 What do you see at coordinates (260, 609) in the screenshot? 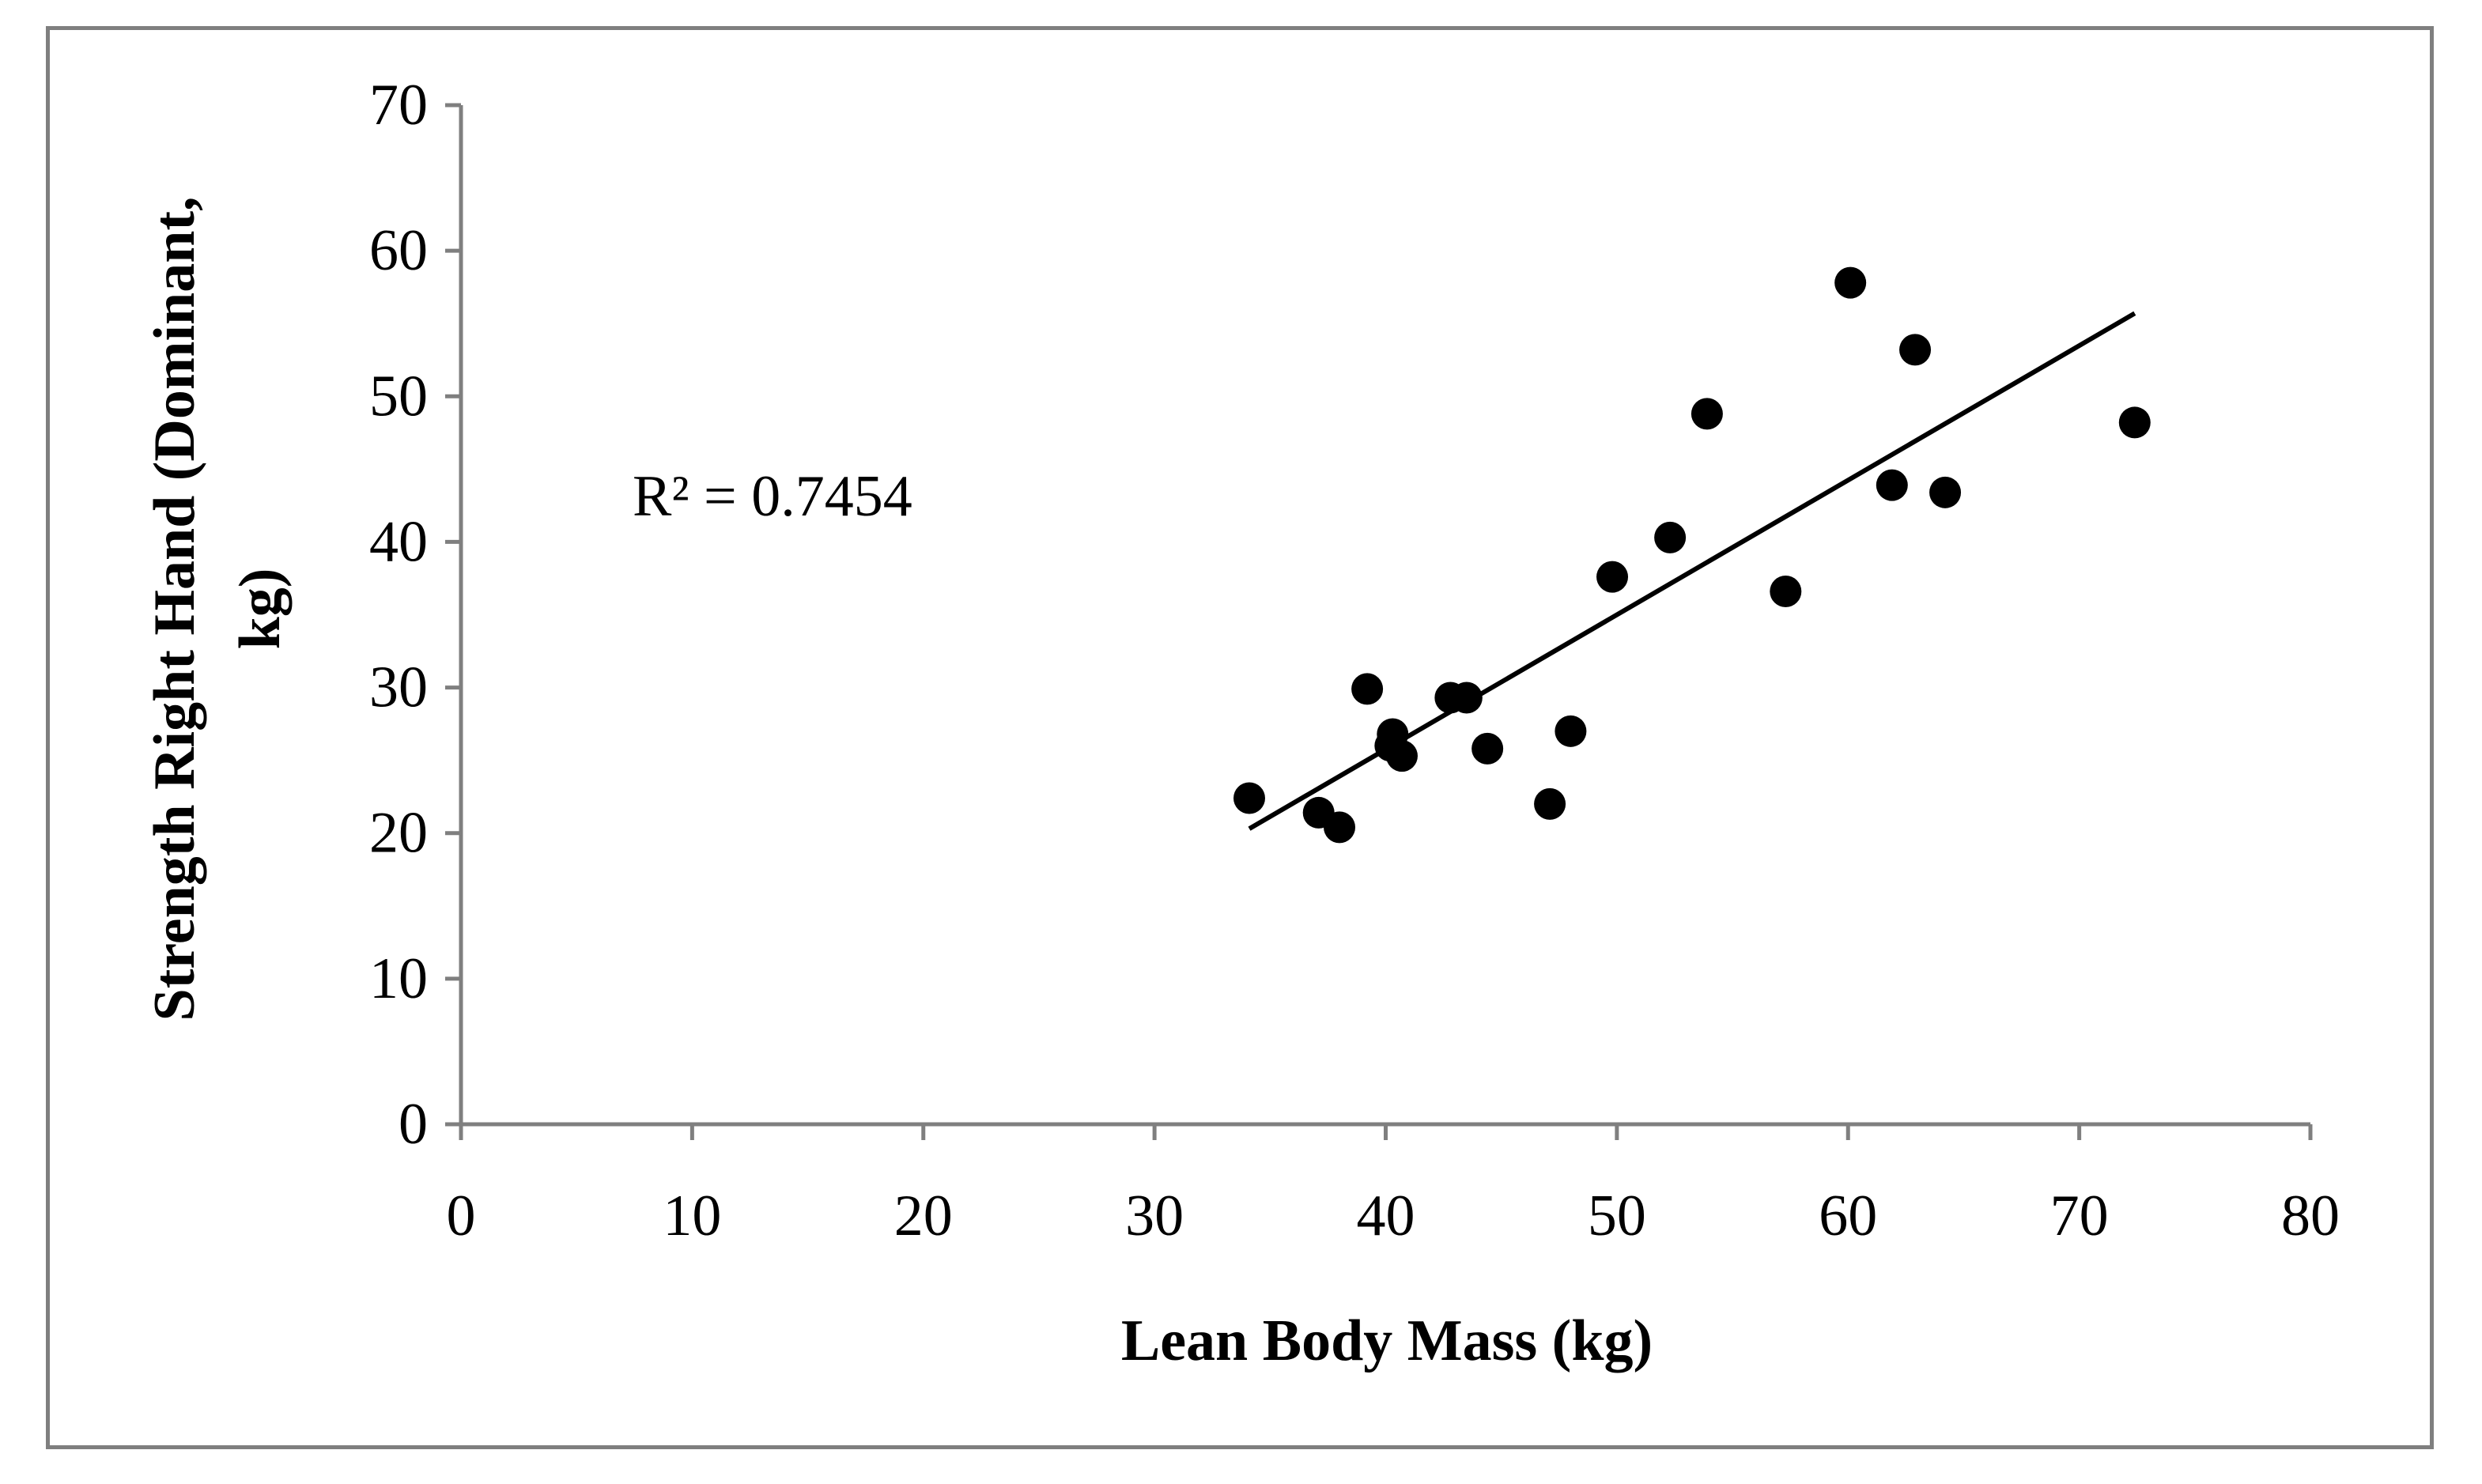
I see `y-axis-title-line-2: kg)` at bounding box center [260, 609].